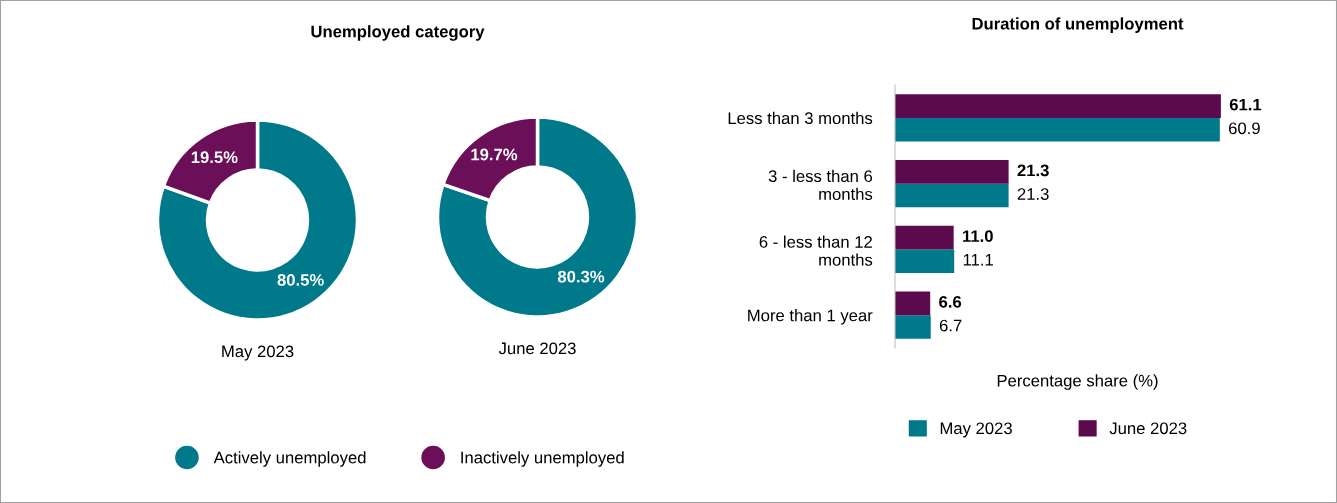  What do you see at coordinates (800, 118) in the screenshot?
I see `y-tick-label: Less than 3 months` at bounding box center [800, 118].